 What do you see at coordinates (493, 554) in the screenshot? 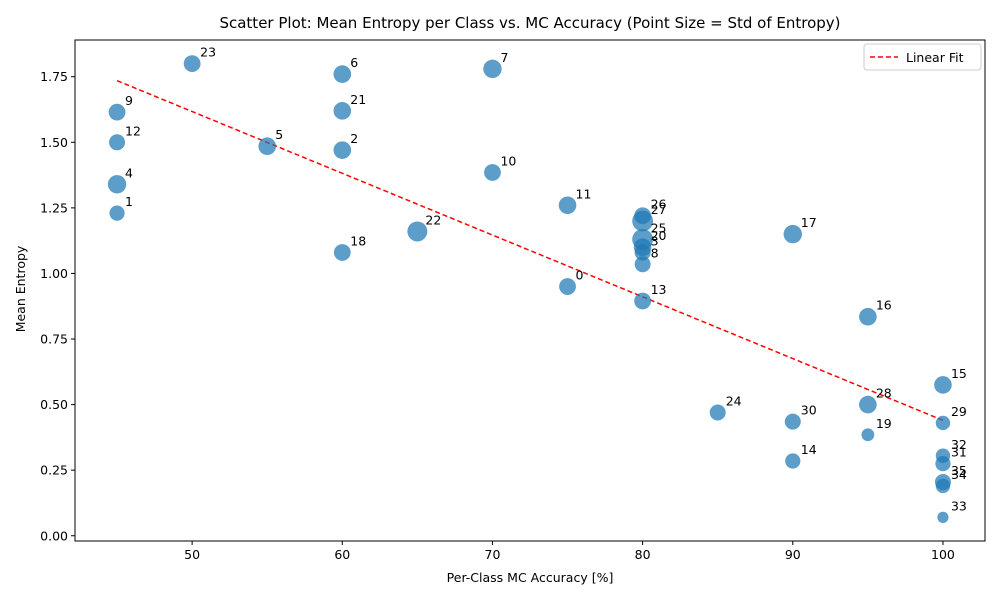
I see `x-tick-label: 70` at bounding box center [493, 554].